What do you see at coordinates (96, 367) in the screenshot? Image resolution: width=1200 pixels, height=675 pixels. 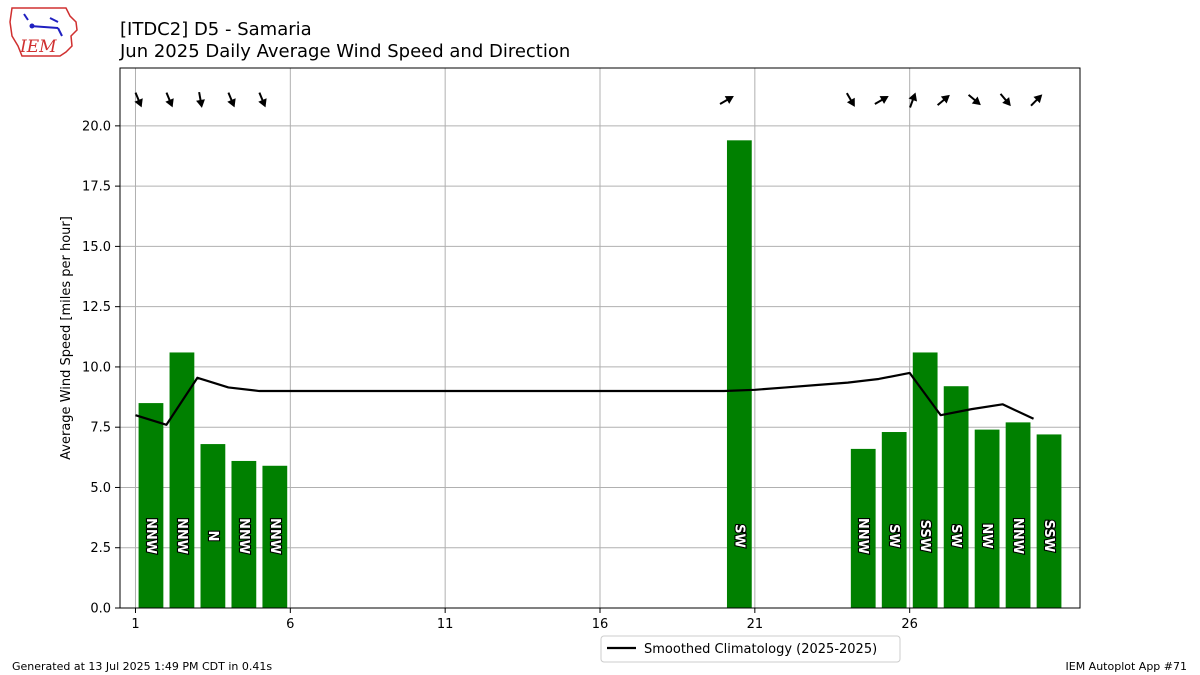 I see `y-tick-label: 10.0` at bounding box center [96, 367].